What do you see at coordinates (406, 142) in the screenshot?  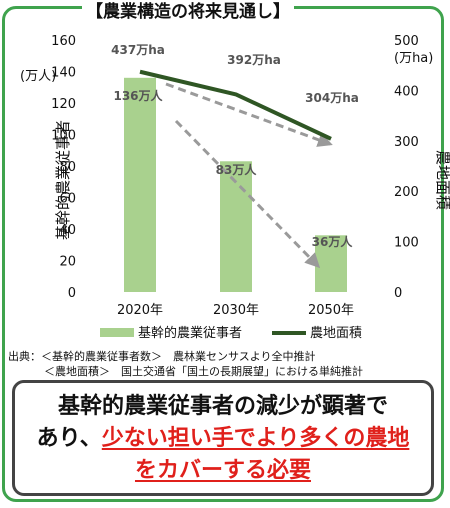 I see `right-tick-label: 300` at bounding box center [406, 142].